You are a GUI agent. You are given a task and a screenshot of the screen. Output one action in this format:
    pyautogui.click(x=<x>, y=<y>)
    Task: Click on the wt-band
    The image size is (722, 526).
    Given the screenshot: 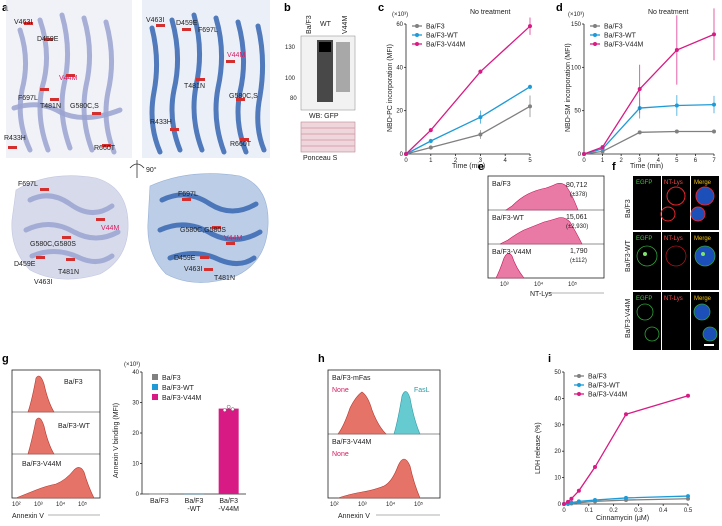 What is the action you would take?
    pyautogui.click(x=325, y=71)
    